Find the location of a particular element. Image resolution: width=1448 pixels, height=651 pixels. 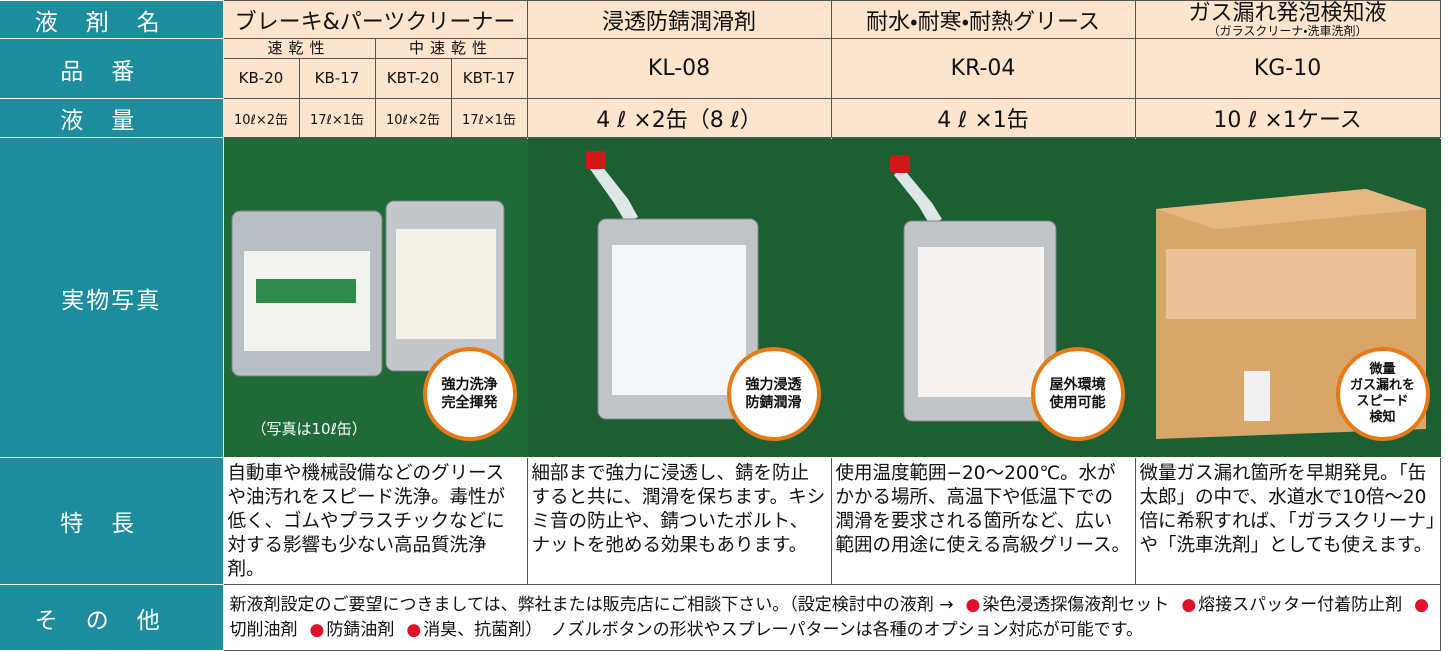

product-name-text: ガス漏れ発泡検知液 is located at coordinates (1287, 13).